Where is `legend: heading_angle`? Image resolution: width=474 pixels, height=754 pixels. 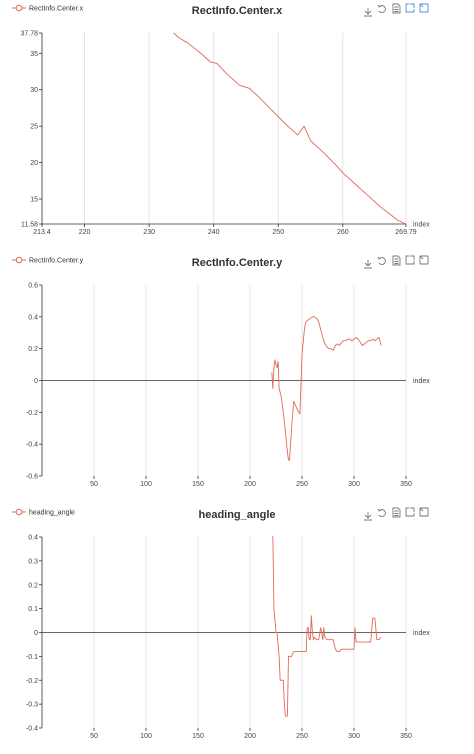
legend: heading_angle is located at coordinates (43, 512).